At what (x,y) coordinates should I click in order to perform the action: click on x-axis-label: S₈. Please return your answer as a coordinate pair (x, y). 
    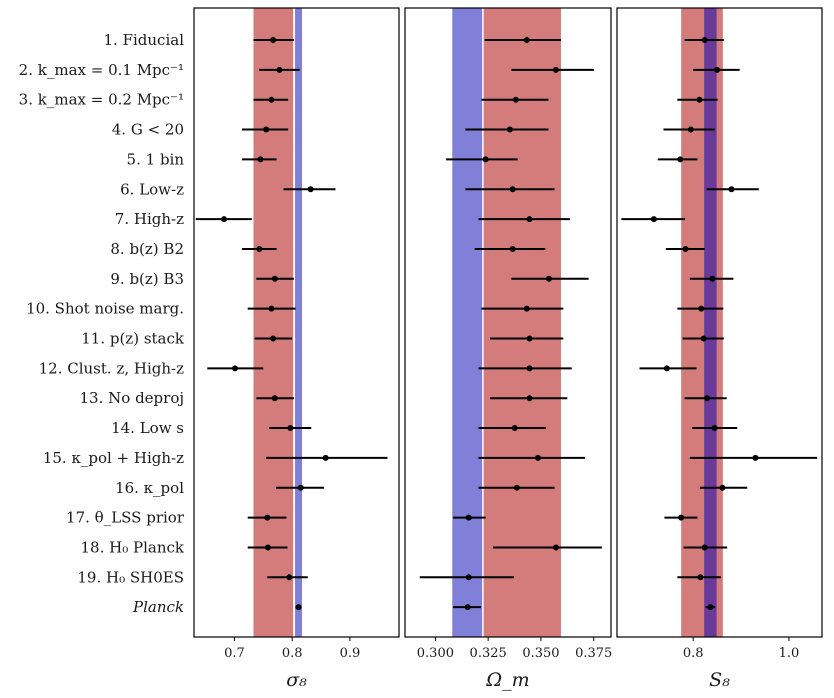
    Looking at the image, I should click on (719, 680).